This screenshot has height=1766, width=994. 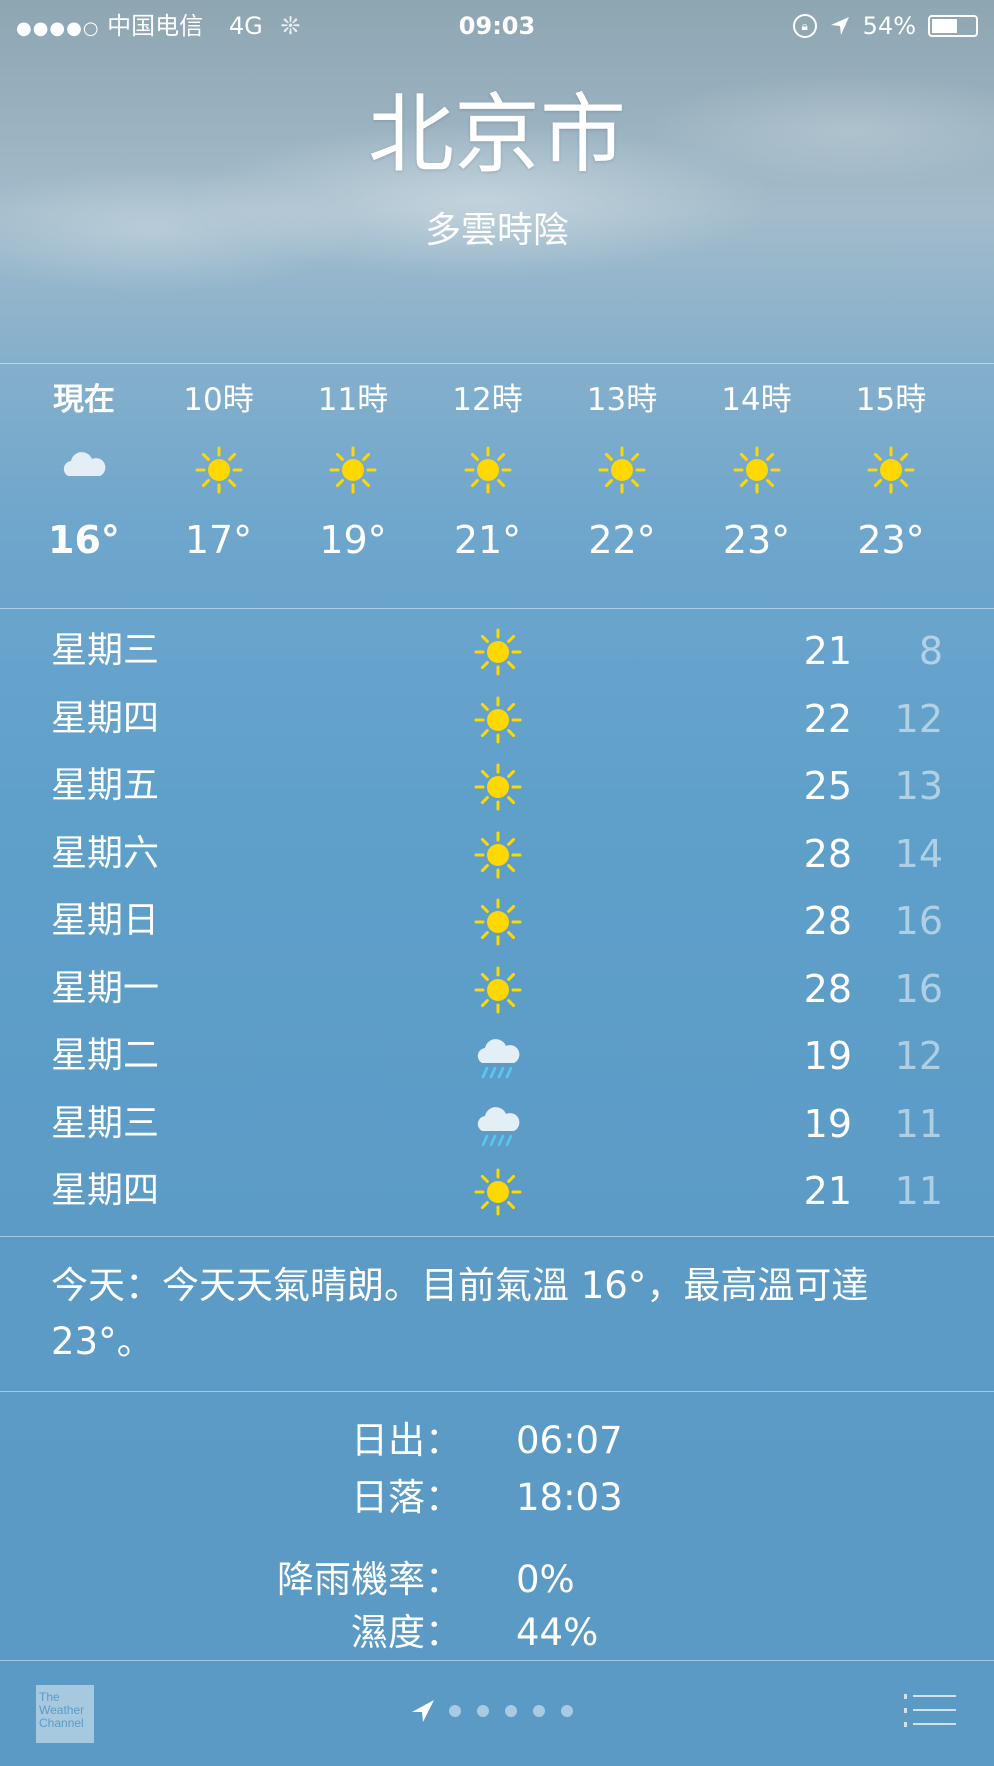 What do you see at coordinates (353, 400) in the screenshot?
I see `hour-label: 11時` at bounding box center [353, 400].